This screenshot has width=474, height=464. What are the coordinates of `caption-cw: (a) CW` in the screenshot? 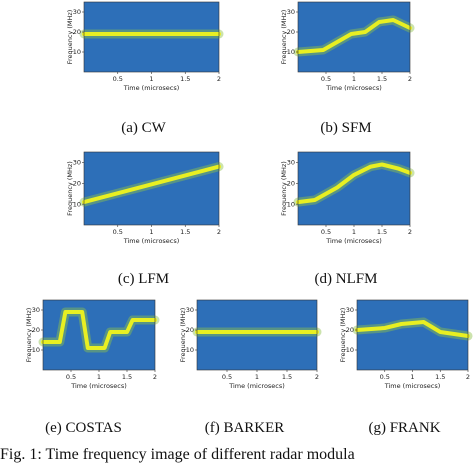 It's located at (143, 128).